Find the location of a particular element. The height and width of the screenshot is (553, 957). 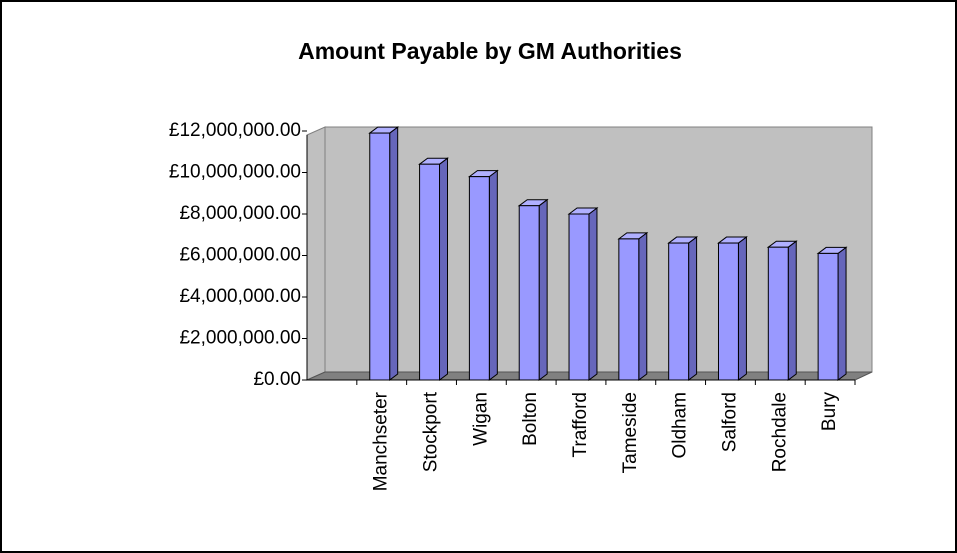

y-tick-label: £6,000,000.00 is located at coordinates (240, 255).